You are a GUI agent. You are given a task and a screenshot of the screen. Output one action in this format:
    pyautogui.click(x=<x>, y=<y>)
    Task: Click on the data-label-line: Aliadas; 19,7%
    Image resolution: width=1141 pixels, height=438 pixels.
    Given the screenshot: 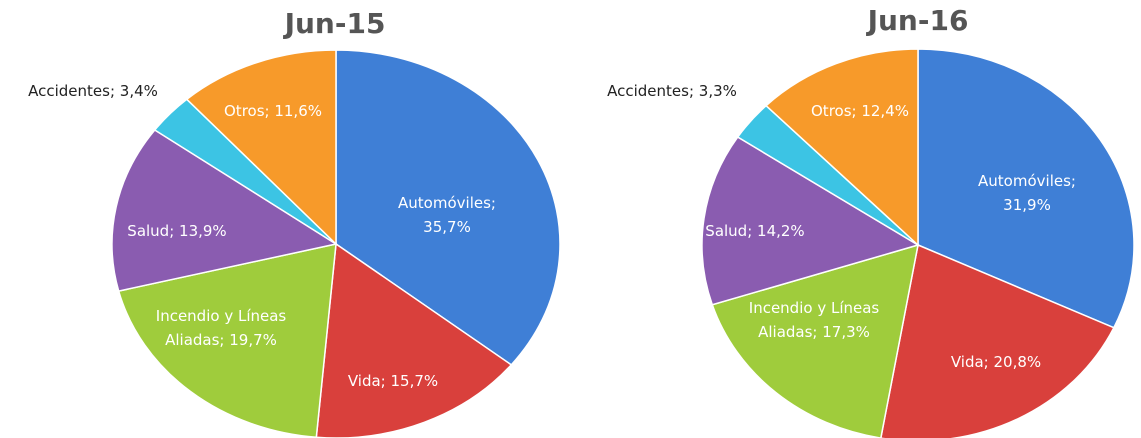 What is the action you would take?
    pyautogui.click(x=221, y=340)
    